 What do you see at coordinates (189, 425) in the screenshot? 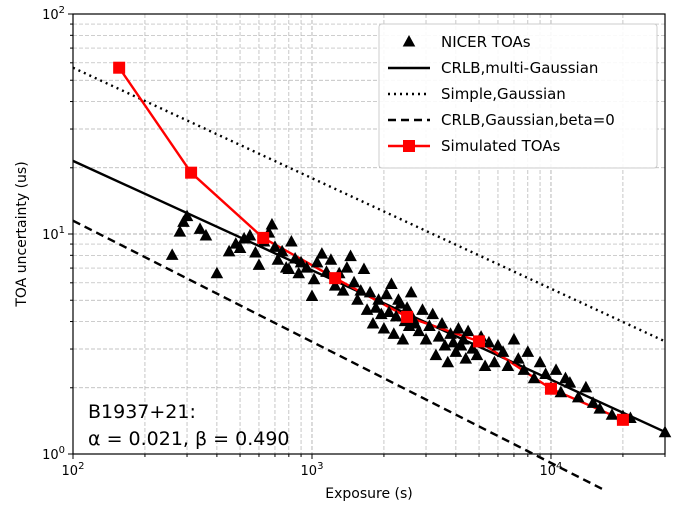
I see `annotation: B1937+21: α = 0.021, β = 0.490` at bounding box center [189, 425].